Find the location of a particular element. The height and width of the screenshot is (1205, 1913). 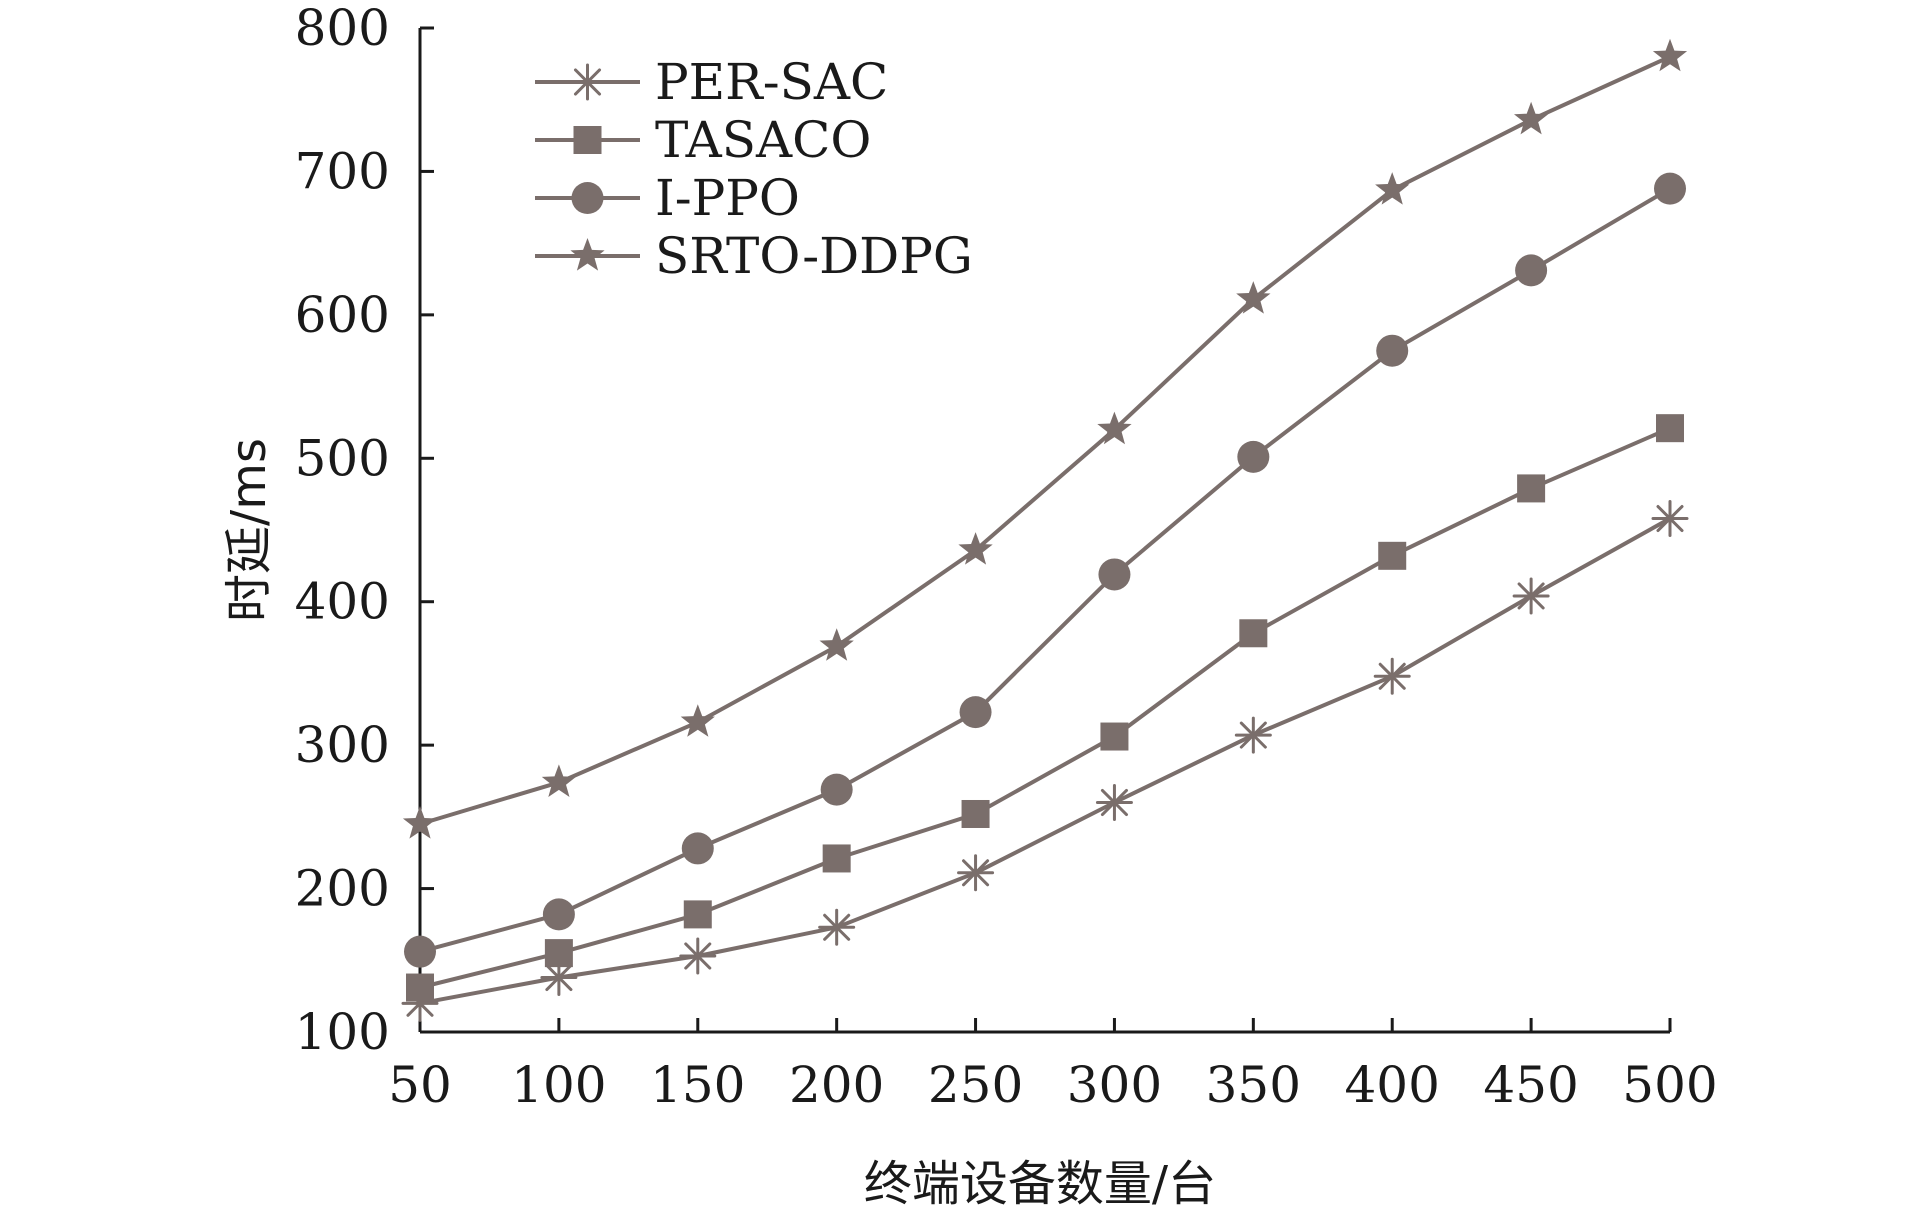

x-tick-label: 350 is located at coordinates (1253, 1085).